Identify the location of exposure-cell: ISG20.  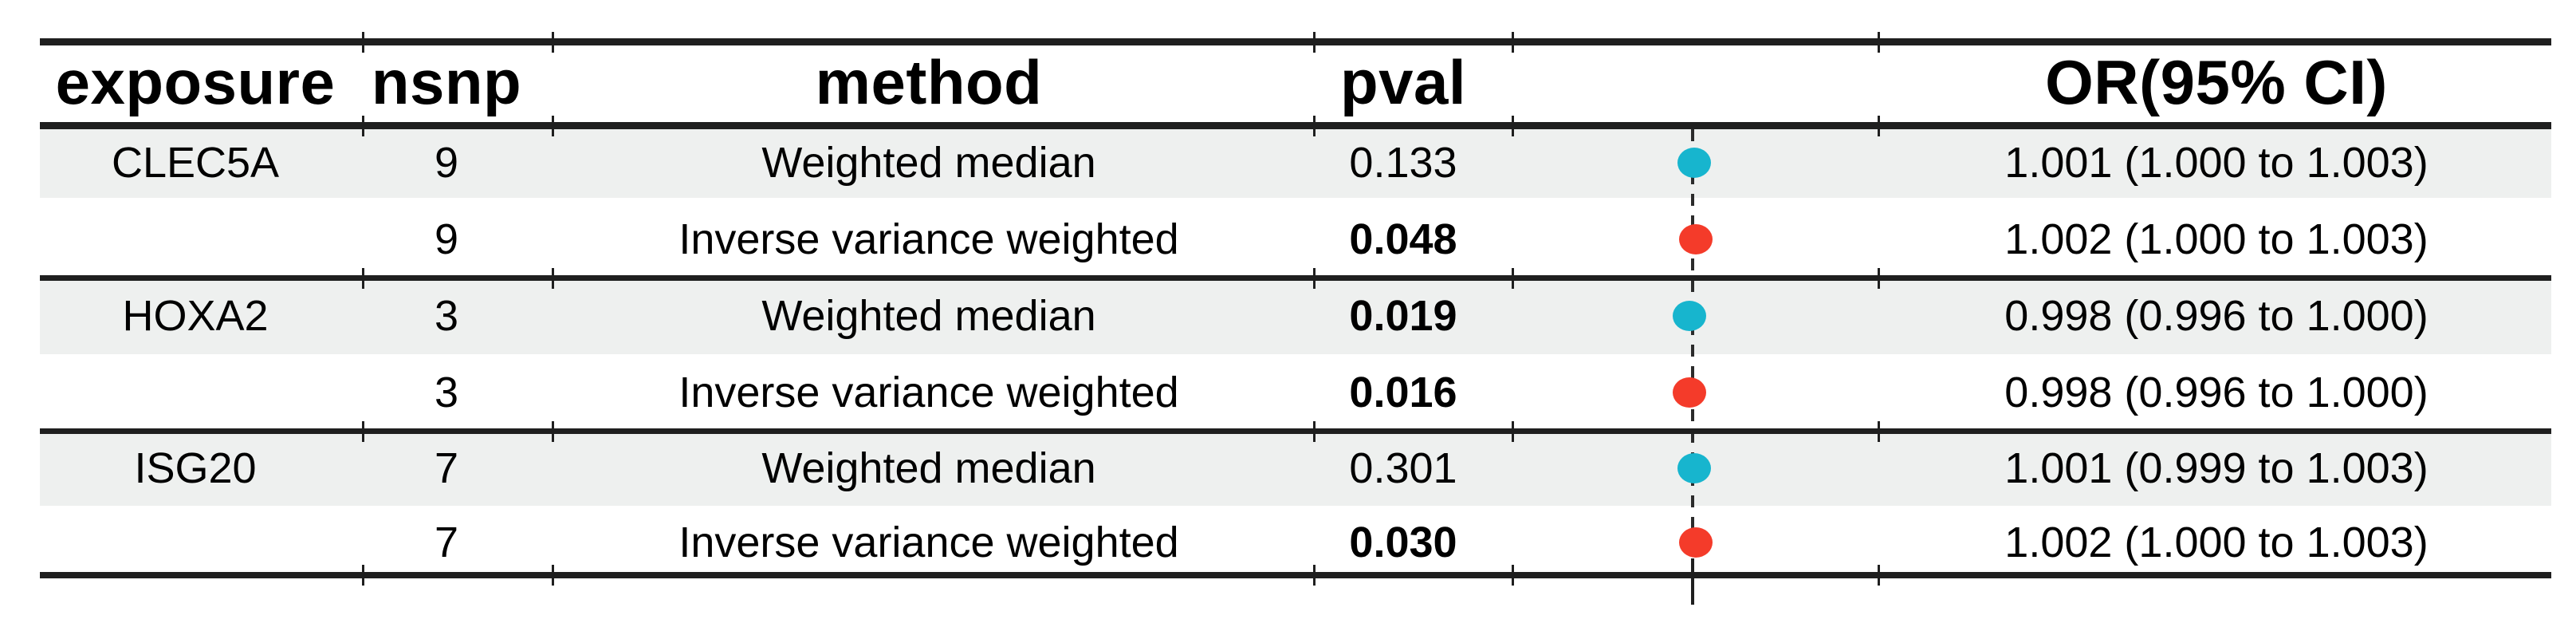
(196, 468).